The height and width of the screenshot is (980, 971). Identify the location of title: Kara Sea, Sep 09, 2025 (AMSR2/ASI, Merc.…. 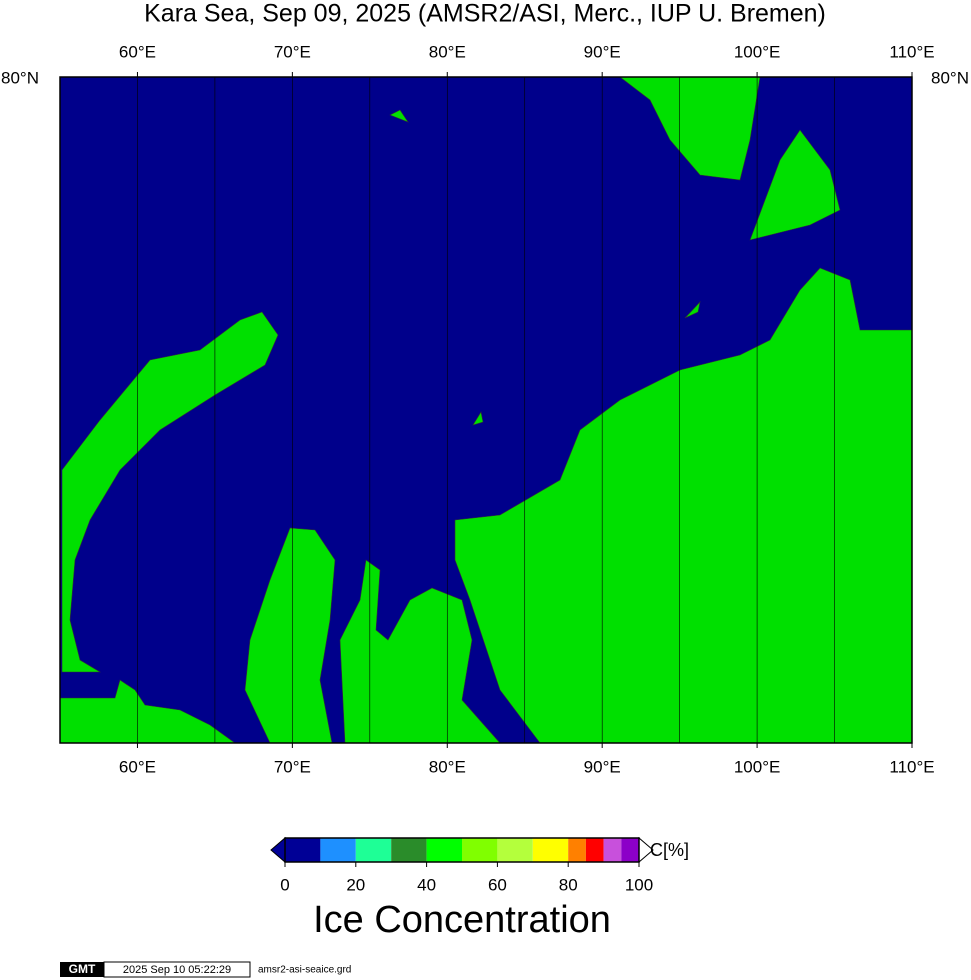
(485, 14).